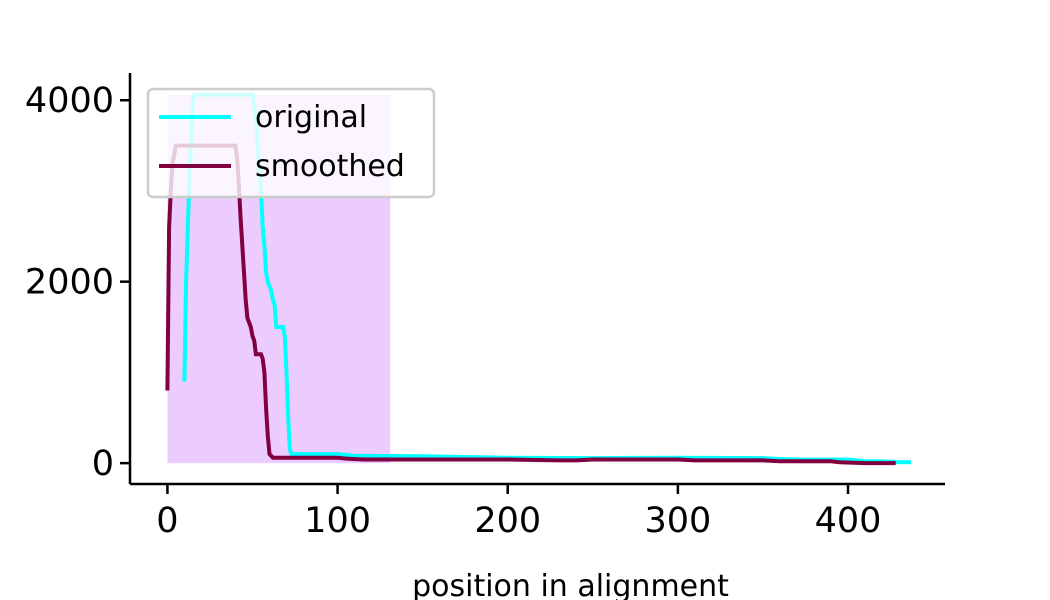 The height and width of the screenshot is (600, 1050). What do you see at coordinates (69, 283) in the screenshot?
I see `y-tick-label: 2000` at bounding box center [69, 283].